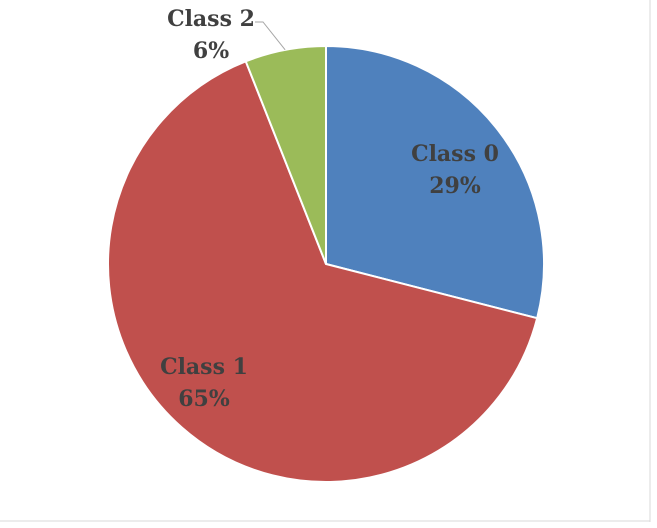  Describe the element at coordinates (211, 51) in the screenshot. I see `slice-value-label: 6%` at that location.